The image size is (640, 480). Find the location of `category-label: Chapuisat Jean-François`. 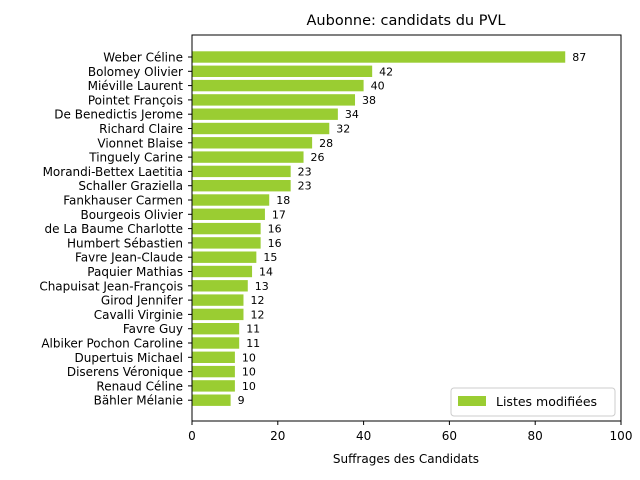

category-label: Chapuisat Jean-François is located at coordinates (111, 286).